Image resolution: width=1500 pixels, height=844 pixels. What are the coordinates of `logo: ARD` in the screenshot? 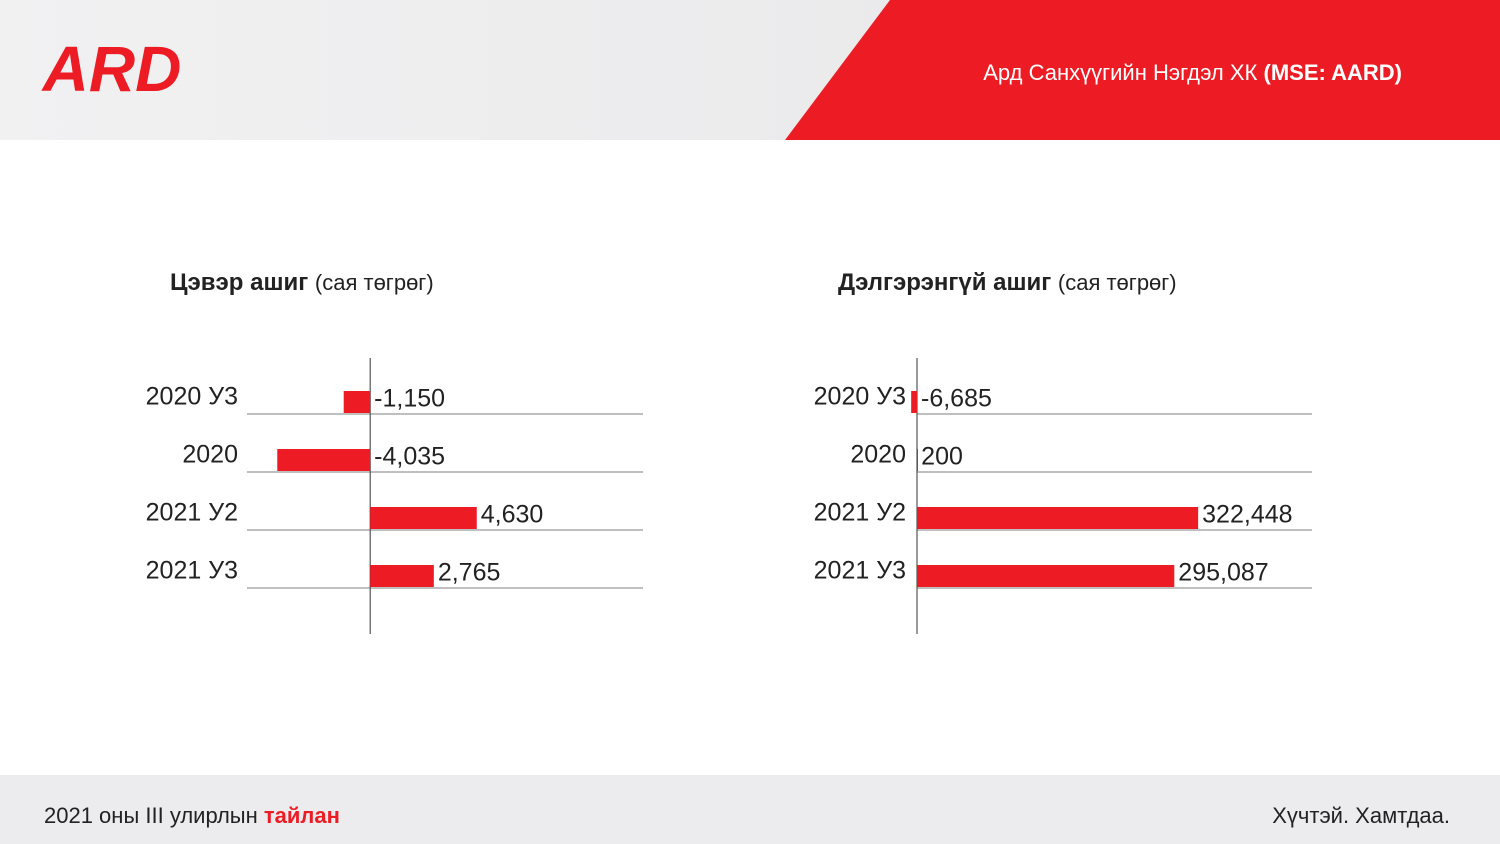 It's located at (111, 69).